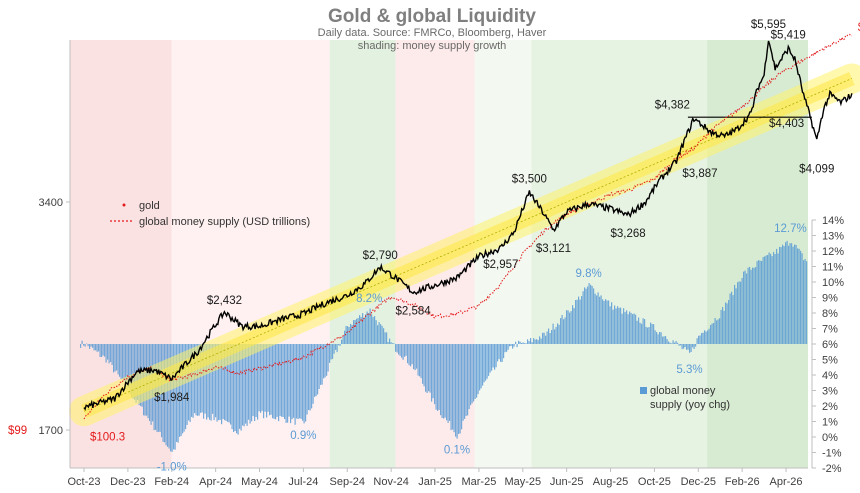  I want to click on right-tick-label: 6%, so click(830, 345).